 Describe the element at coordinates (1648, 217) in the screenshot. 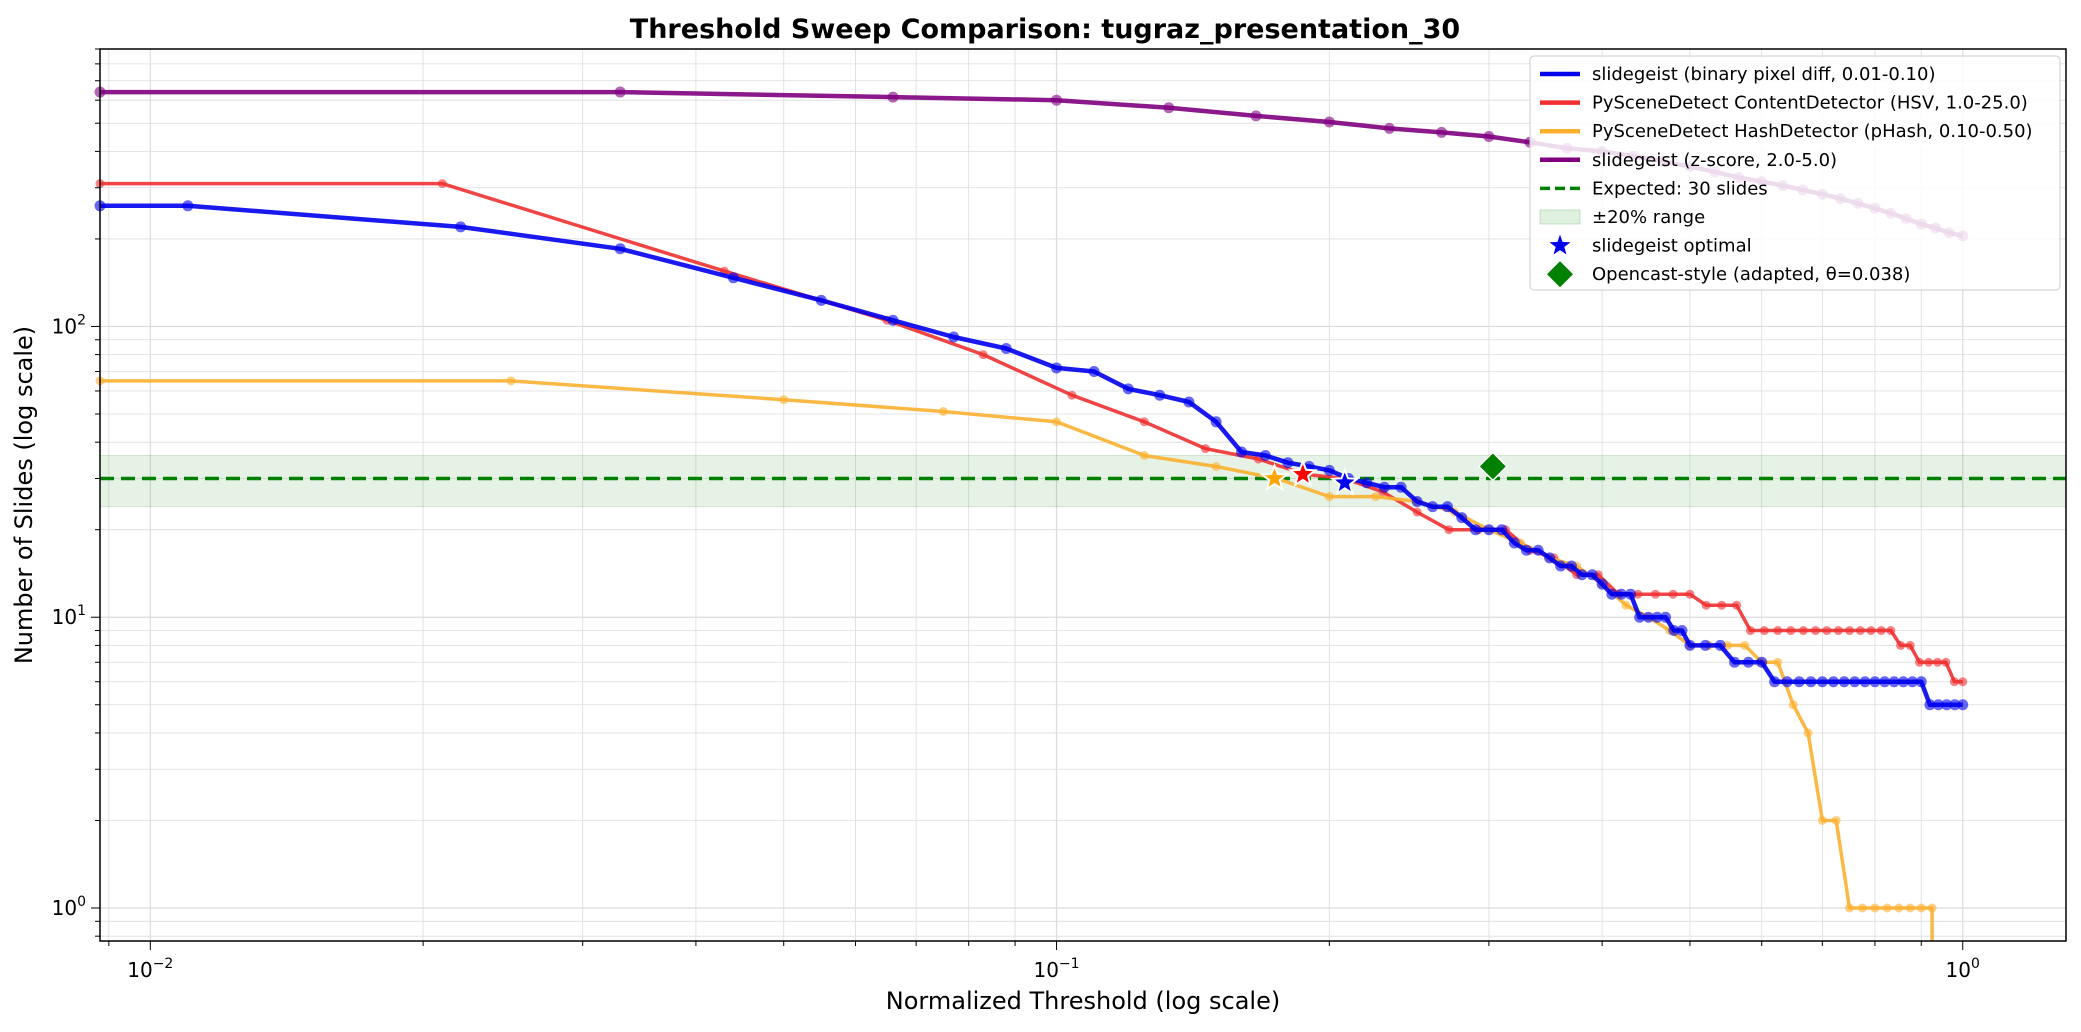

I see `legend-label: ±20% range` at that location.